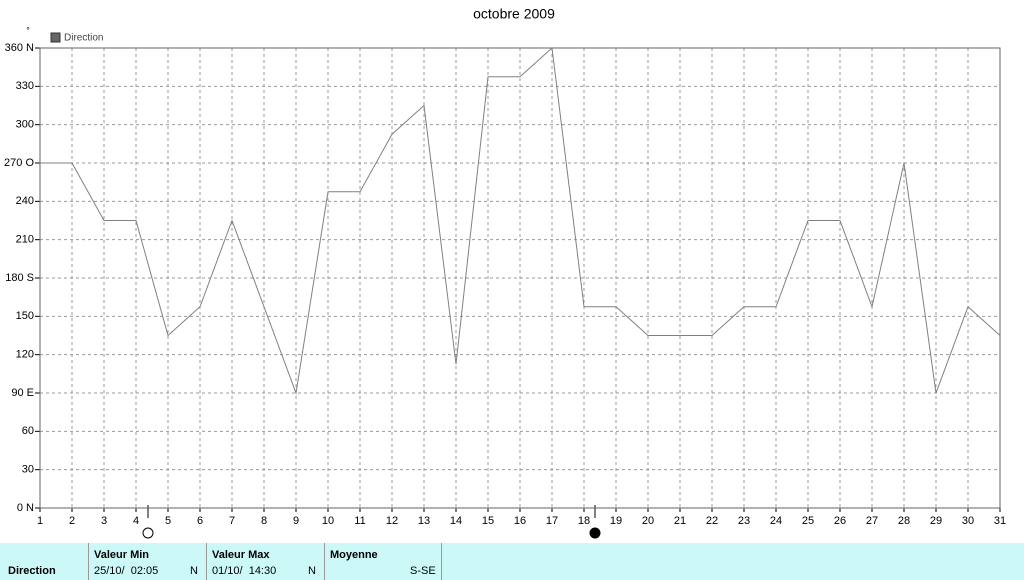  Describe the element at coordinates (584, 521) in the screenshot. I see `x-tick-label: 18` at that location.